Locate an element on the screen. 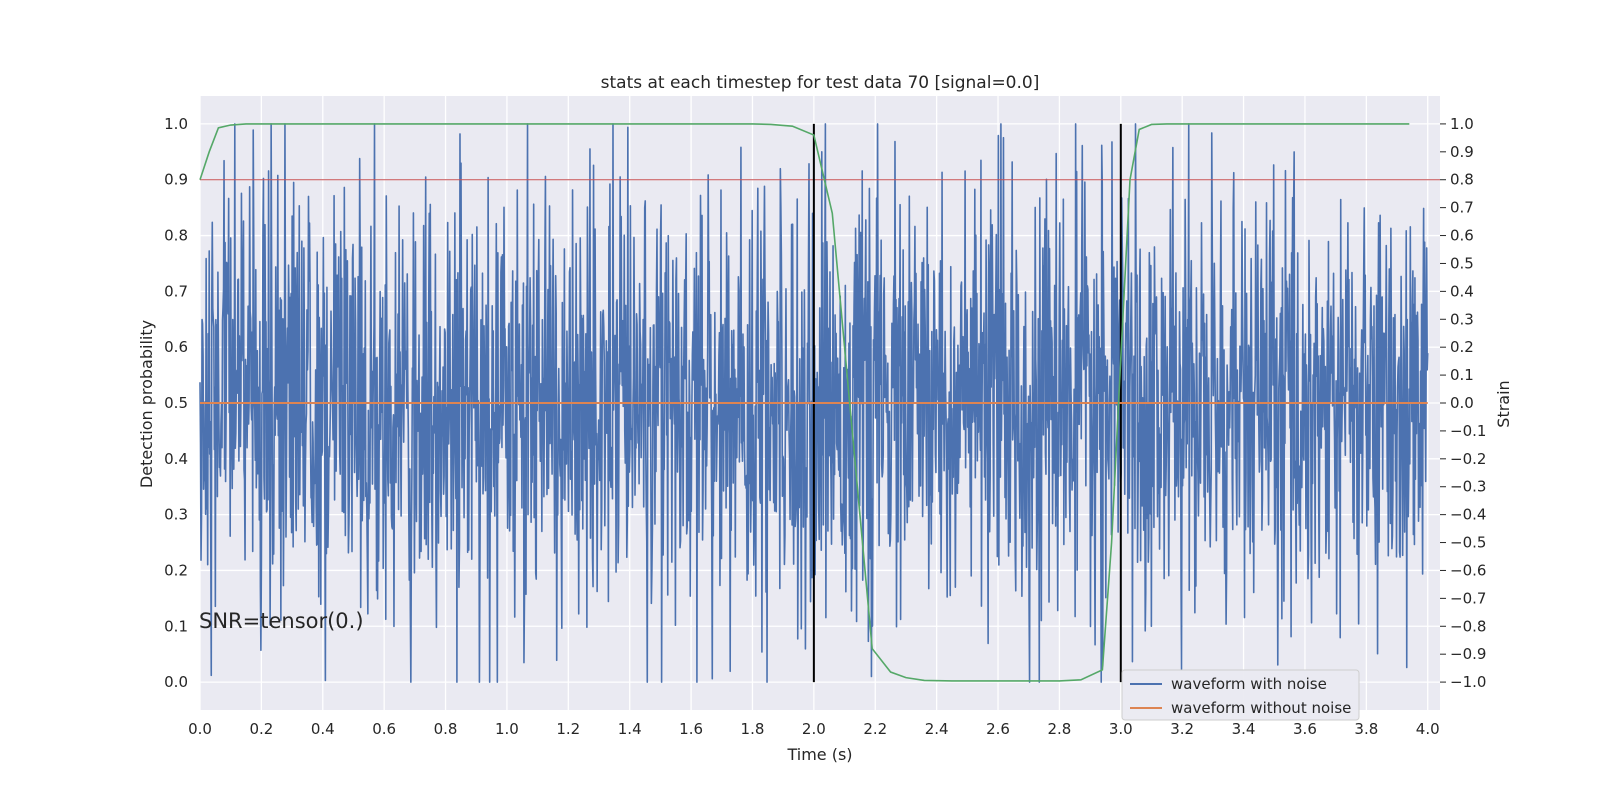 The image size is (1600, 800). x-tick-label: 3.4 is located at coordinates (1244, 729).